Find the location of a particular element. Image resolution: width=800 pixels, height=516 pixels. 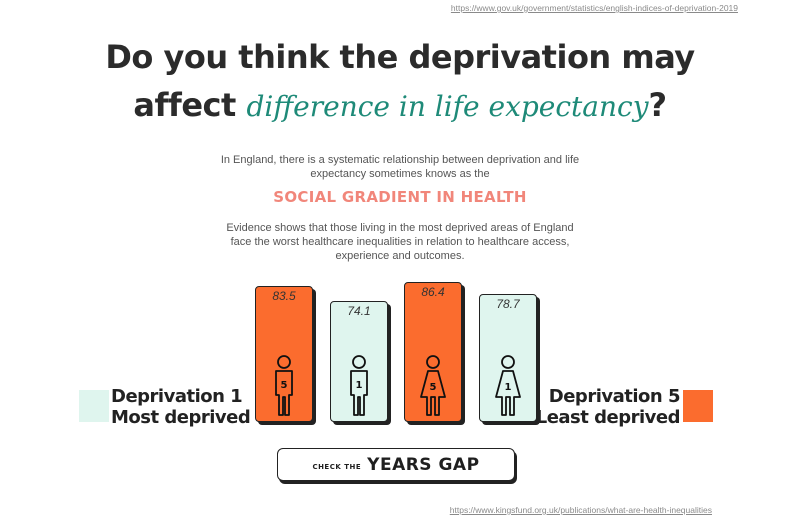

bar-deprivation-1-female: 78.7 1 is located at coordinates (508, 358).